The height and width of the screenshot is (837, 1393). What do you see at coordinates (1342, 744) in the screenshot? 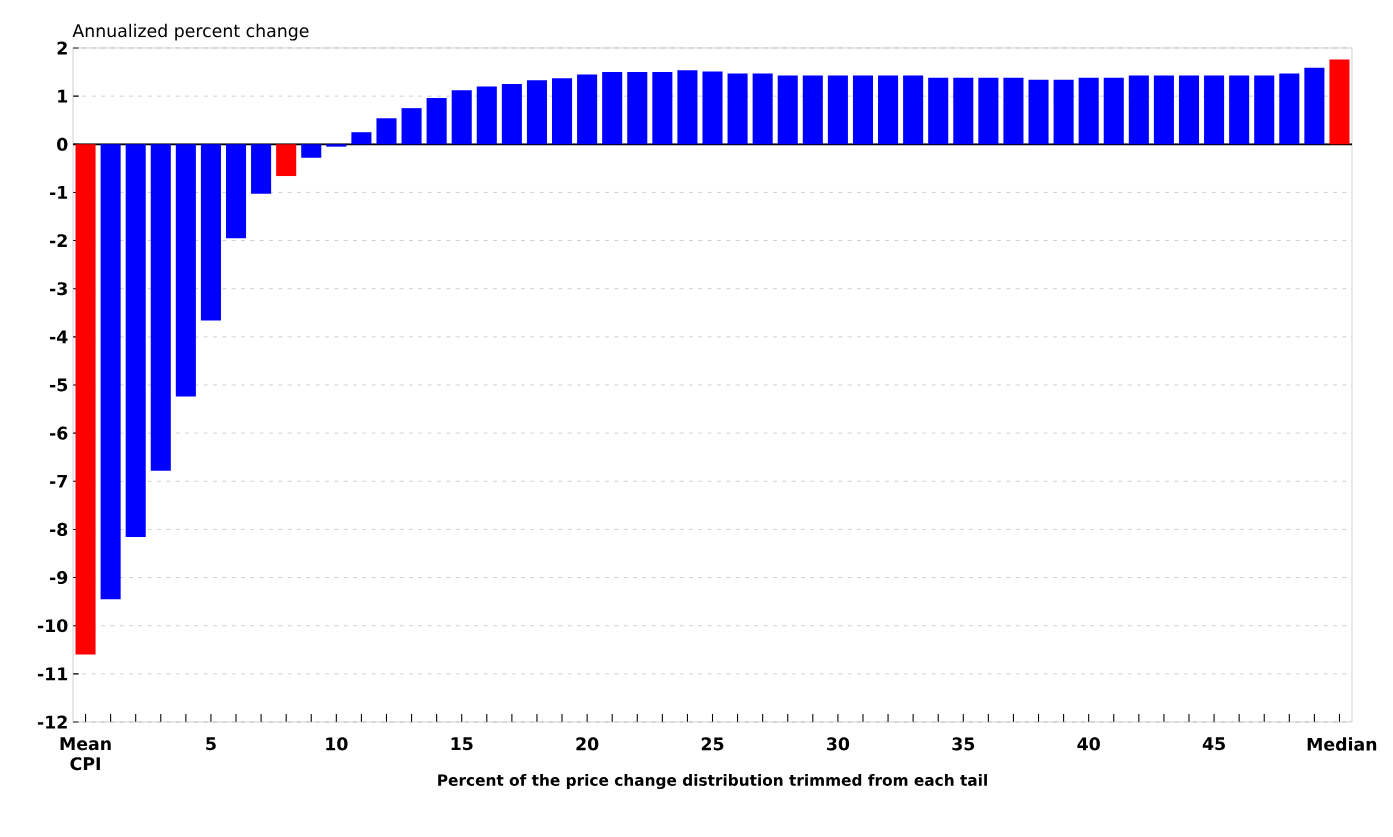
I see `x-tick-label: Median` at bounding box center [1342, 744].